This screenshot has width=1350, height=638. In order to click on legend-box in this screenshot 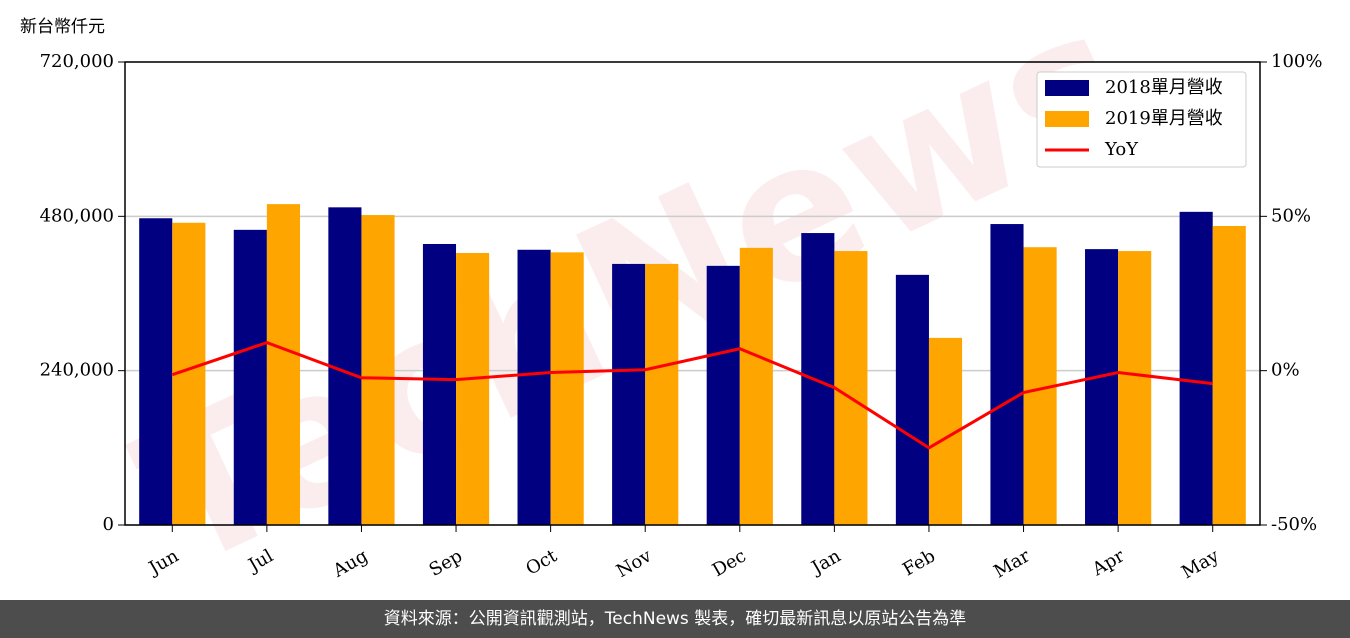, I will do `click(1141, 119)`.